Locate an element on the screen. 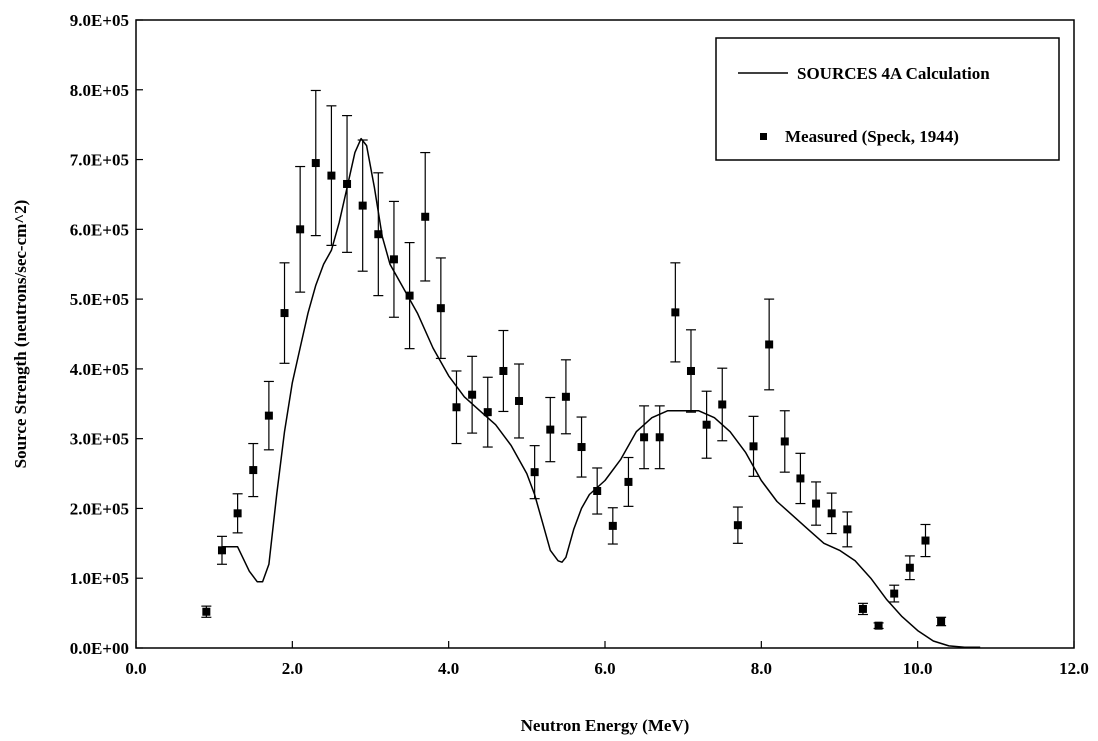 This screenshot has height=741, width=1098. y-tick-label: 0.0E+00 is located at coordinates (99, 648).